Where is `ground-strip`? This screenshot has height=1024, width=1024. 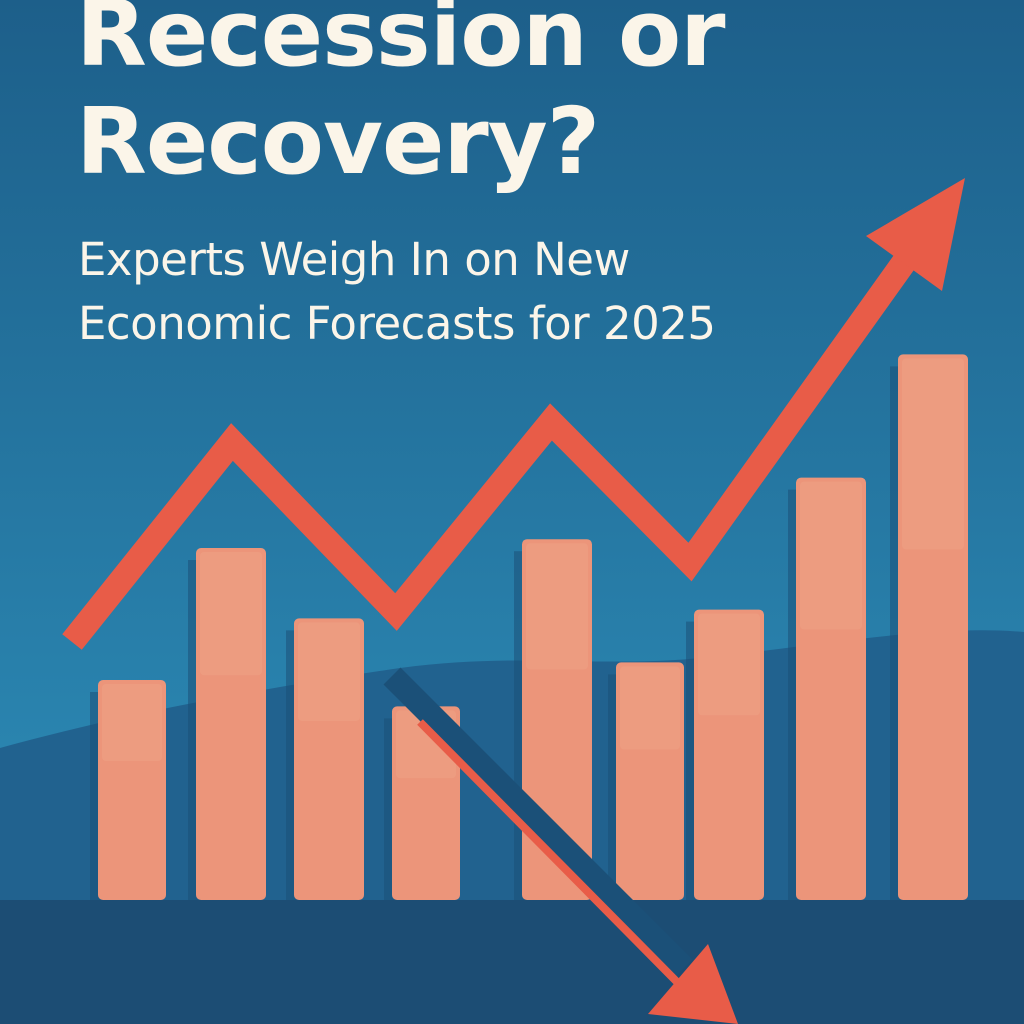
ground-strip is located at coordinates (512, 962).